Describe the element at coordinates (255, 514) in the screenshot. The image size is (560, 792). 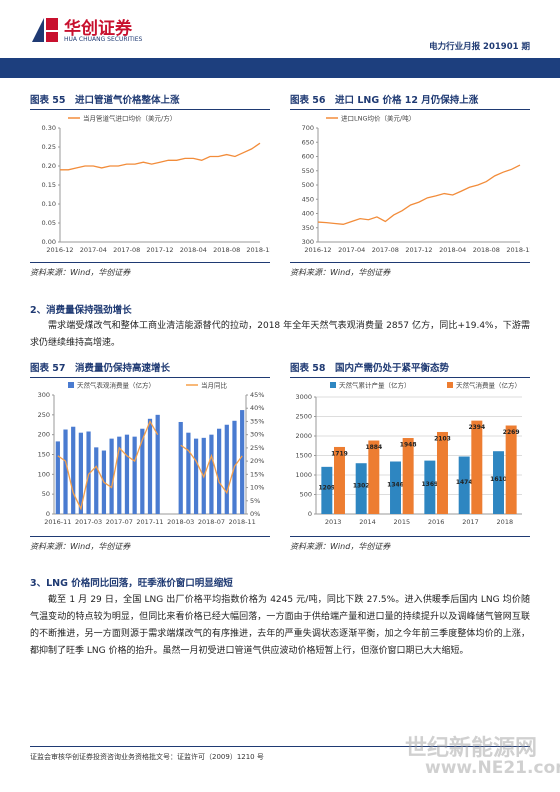
I see `y-tick-label: 0%` at that location.